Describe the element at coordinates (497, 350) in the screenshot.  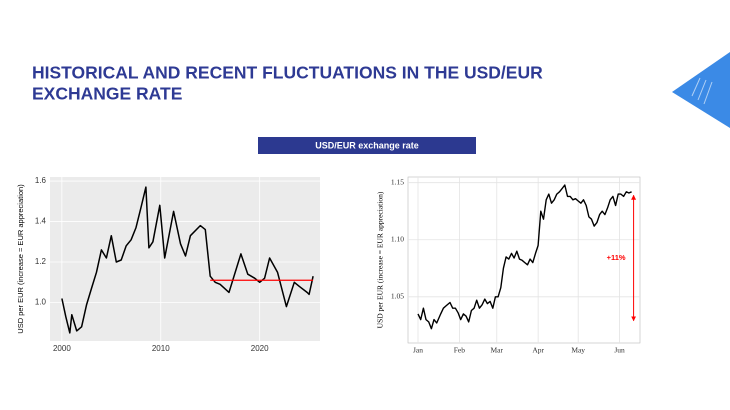
I see `x-tick-label: Mar` at that location.